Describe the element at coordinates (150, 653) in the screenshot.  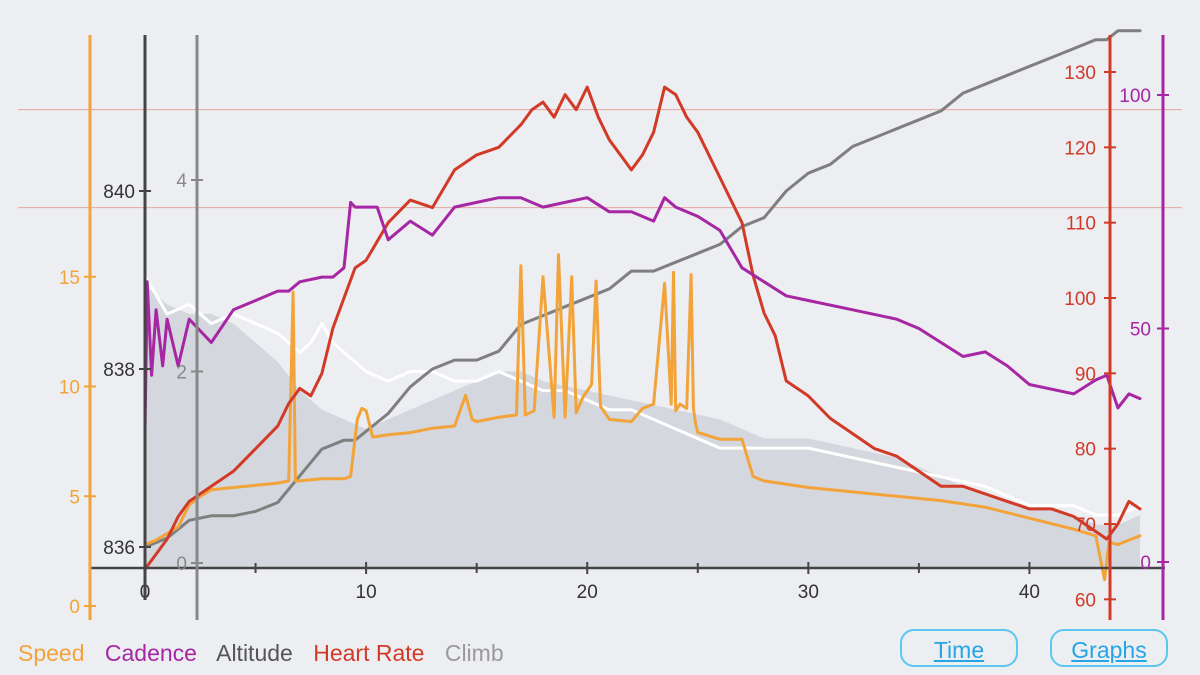
I see `legend-cadence: Cadence` at that location.